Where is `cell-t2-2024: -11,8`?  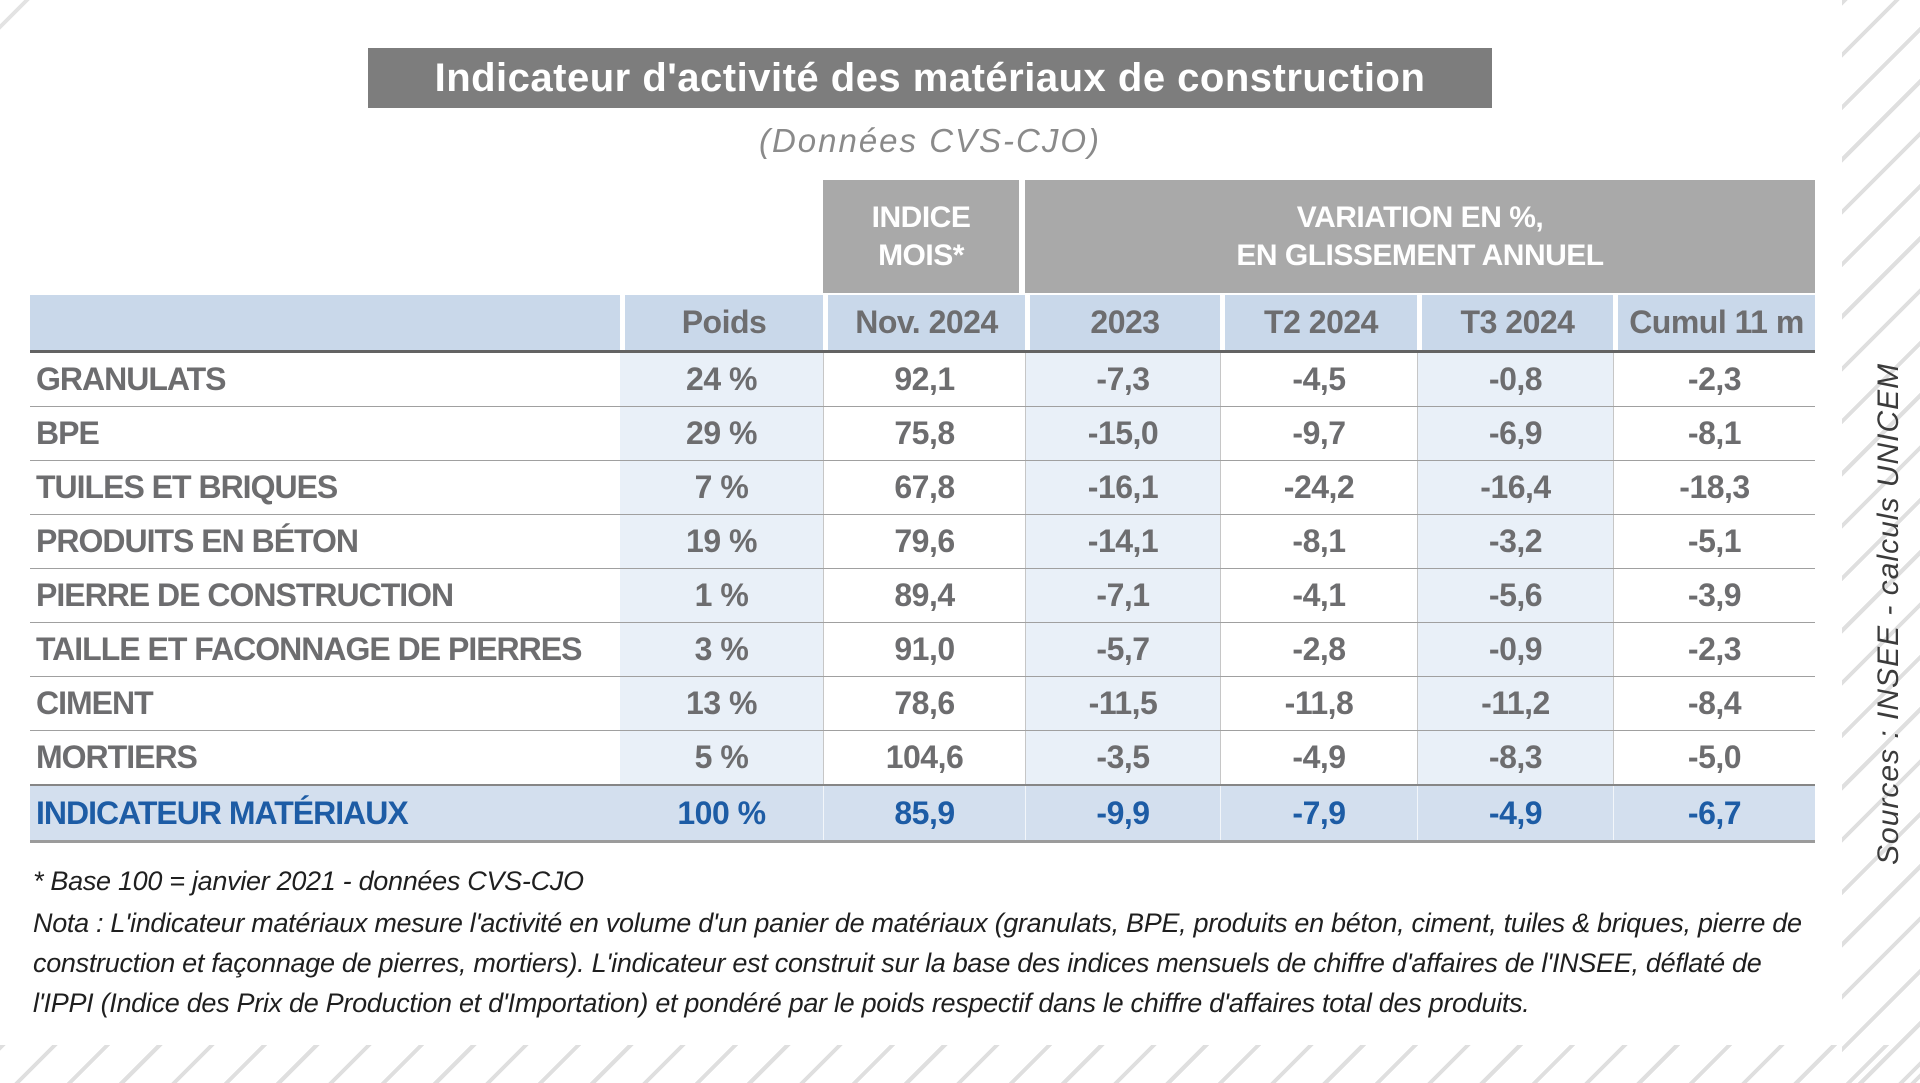
cell-t2-2024: -11,8 is located at coordinates (1318, 703).